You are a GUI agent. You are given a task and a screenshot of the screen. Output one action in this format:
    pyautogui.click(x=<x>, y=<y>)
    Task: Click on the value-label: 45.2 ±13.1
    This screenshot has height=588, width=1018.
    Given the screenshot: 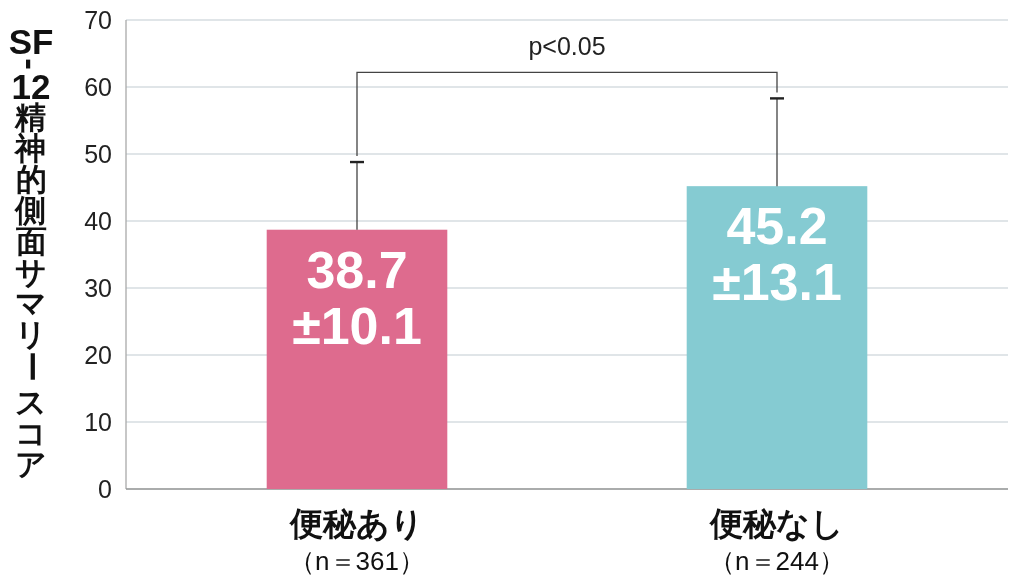 What is the action you would take?
    pyautogui.click(x=777, y=254)
    